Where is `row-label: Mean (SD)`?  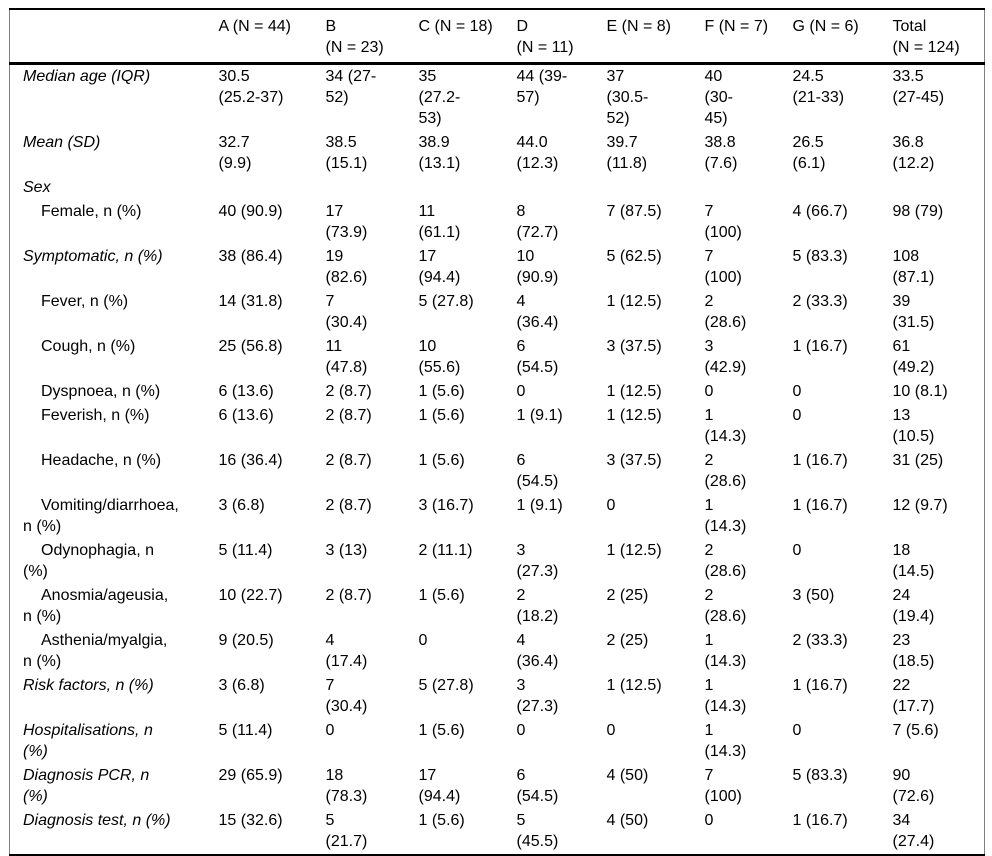
row-label: Mean (SD) is located at coordinates (62, 142).